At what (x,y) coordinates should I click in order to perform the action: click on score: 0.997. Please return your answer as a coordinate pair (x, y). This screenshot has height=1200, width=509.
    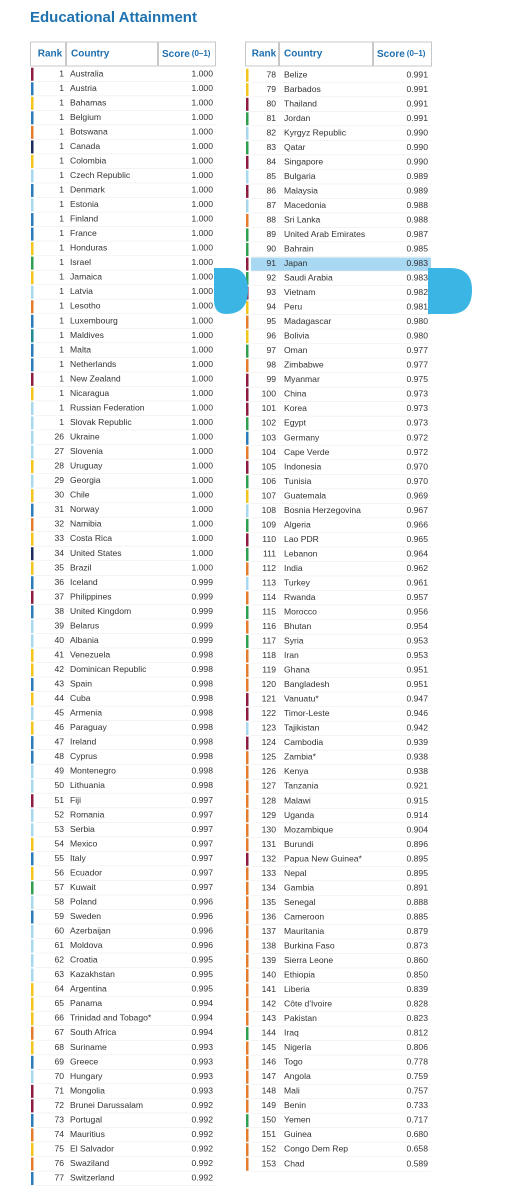
    Looking at the image, I should click on (202, 887).